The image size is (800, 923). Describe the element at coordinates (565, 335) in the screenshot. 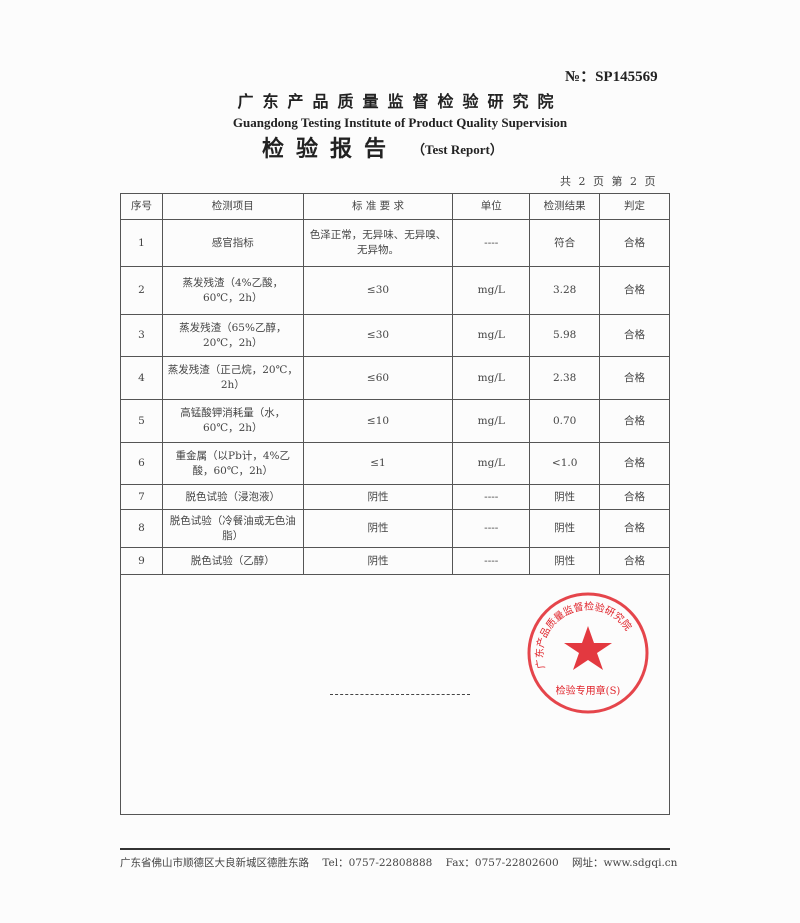

I see `cell-result: 5.98` at that location.